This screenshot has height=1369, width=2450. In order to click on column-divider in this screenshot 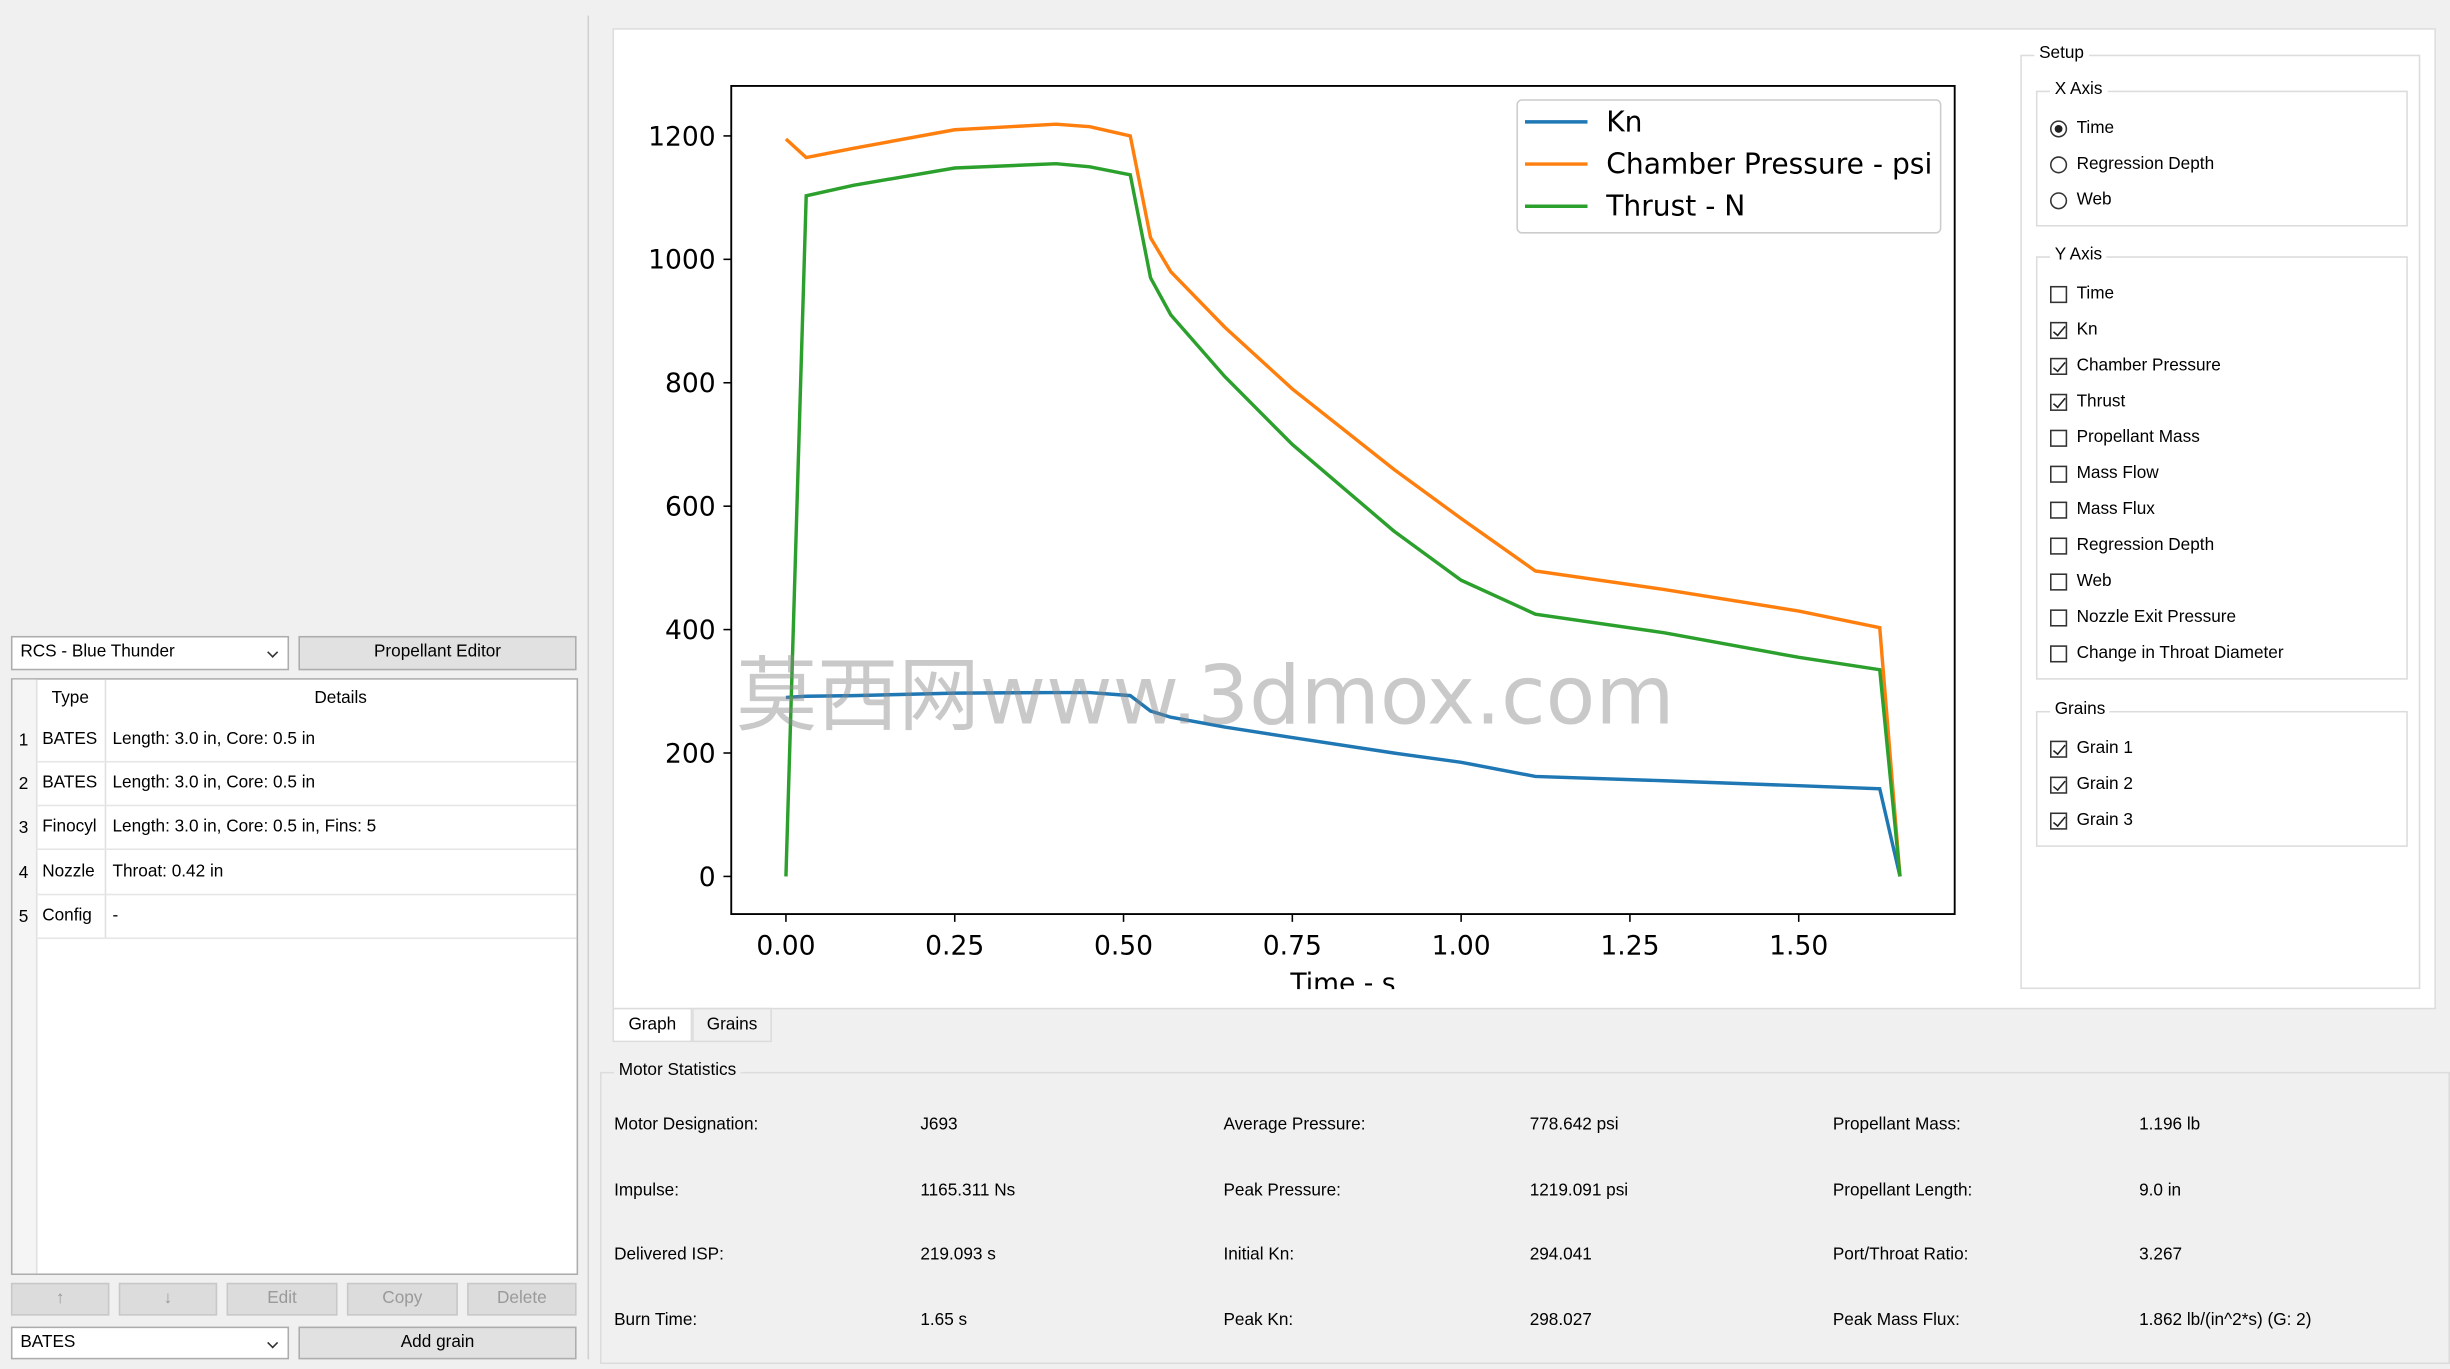, I will do `click(105, 808)`.